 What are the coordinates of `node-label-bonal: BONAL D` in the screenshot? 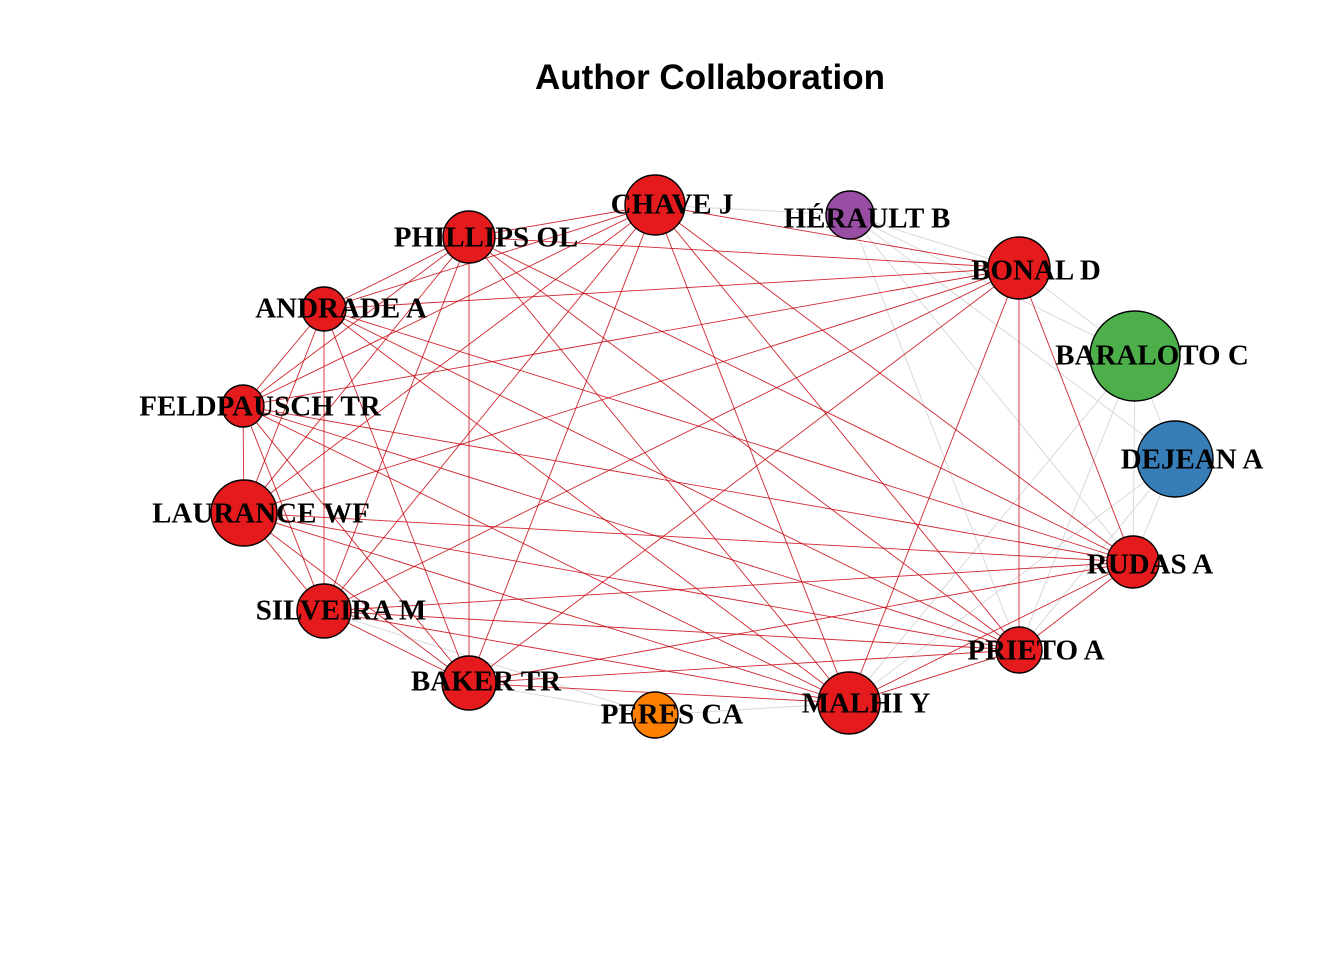 It's located at (1036, 271).